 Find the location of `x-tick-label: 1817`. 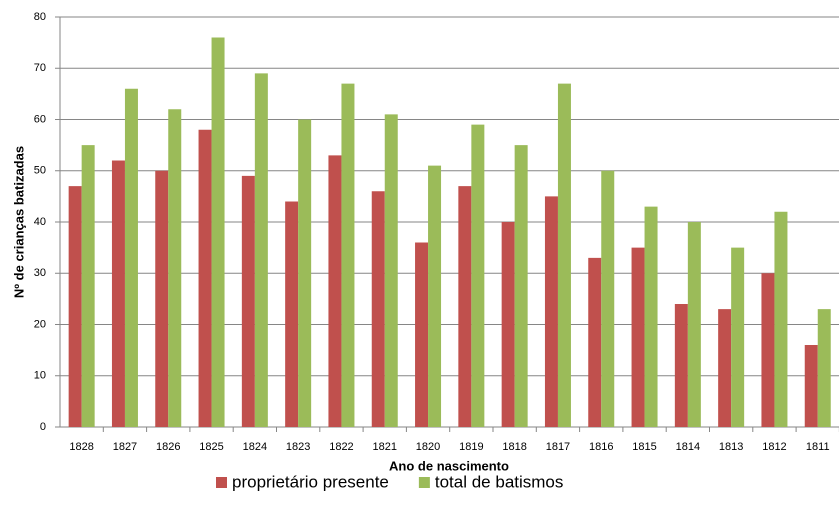

x-tick-label: 1817 is located at coordinates (558, 447).